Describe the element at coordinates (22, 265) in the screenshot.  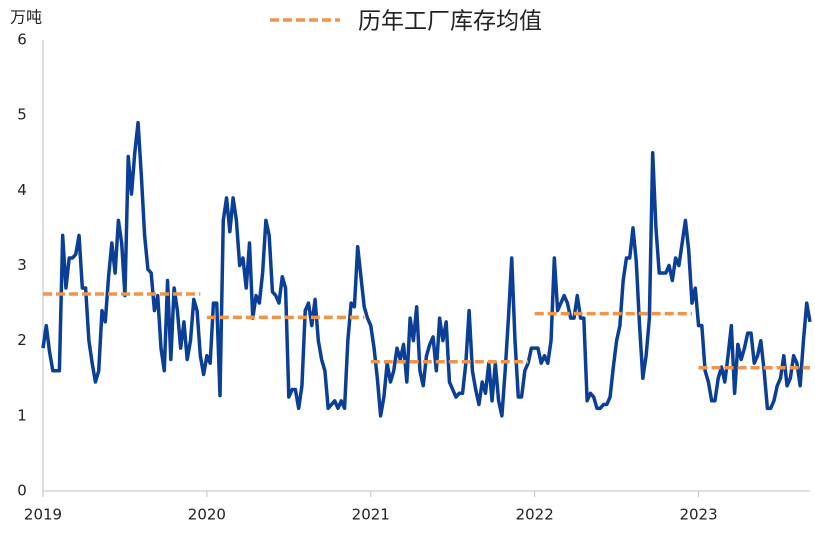
I see `y-tick-label: 3` at that location.